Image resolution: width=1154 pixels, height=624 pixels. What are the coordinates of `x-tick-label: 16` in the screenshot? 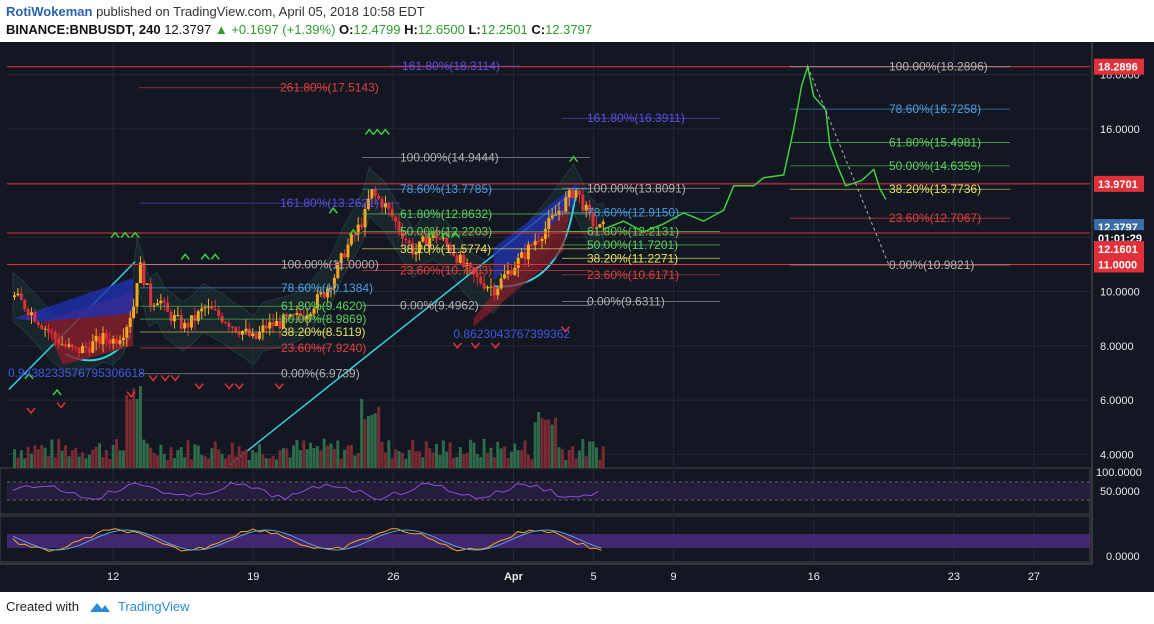 It's located at (814, 577).